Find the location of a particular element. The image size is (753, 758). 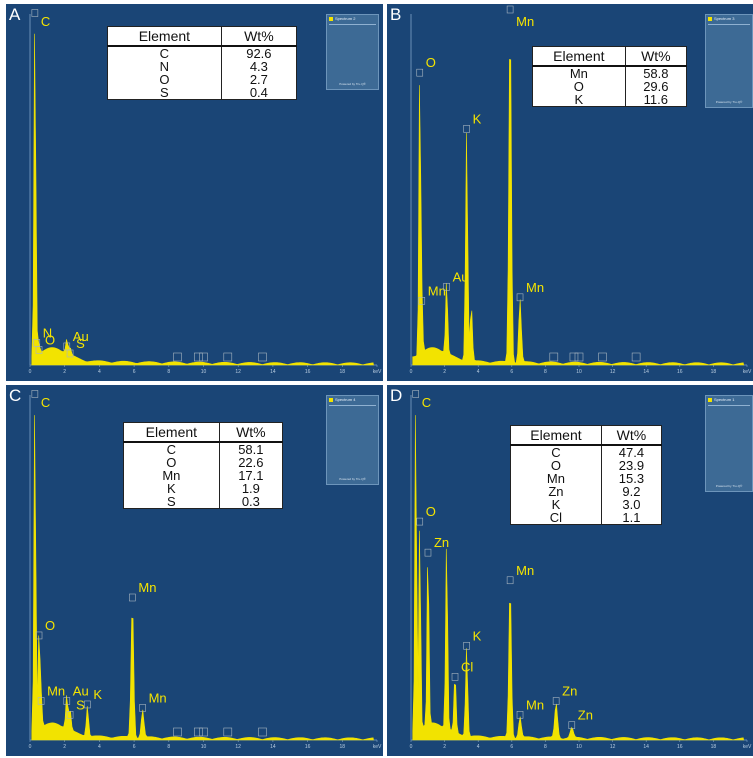

wt-cell: 15.3 is located at coordinates (631, 478).